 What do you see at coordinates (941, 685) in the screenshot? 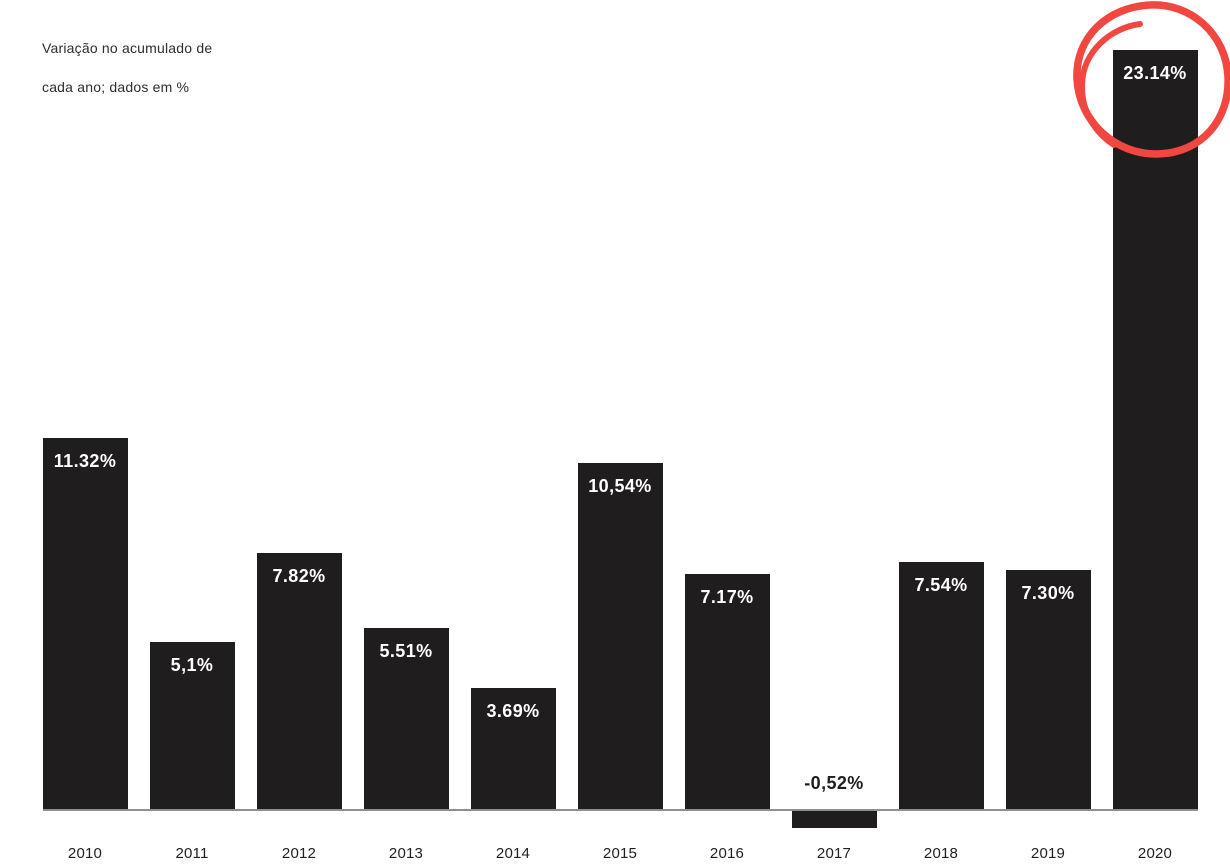
I see `bar-2018: 7.54%` at bounding box center [941, 685].